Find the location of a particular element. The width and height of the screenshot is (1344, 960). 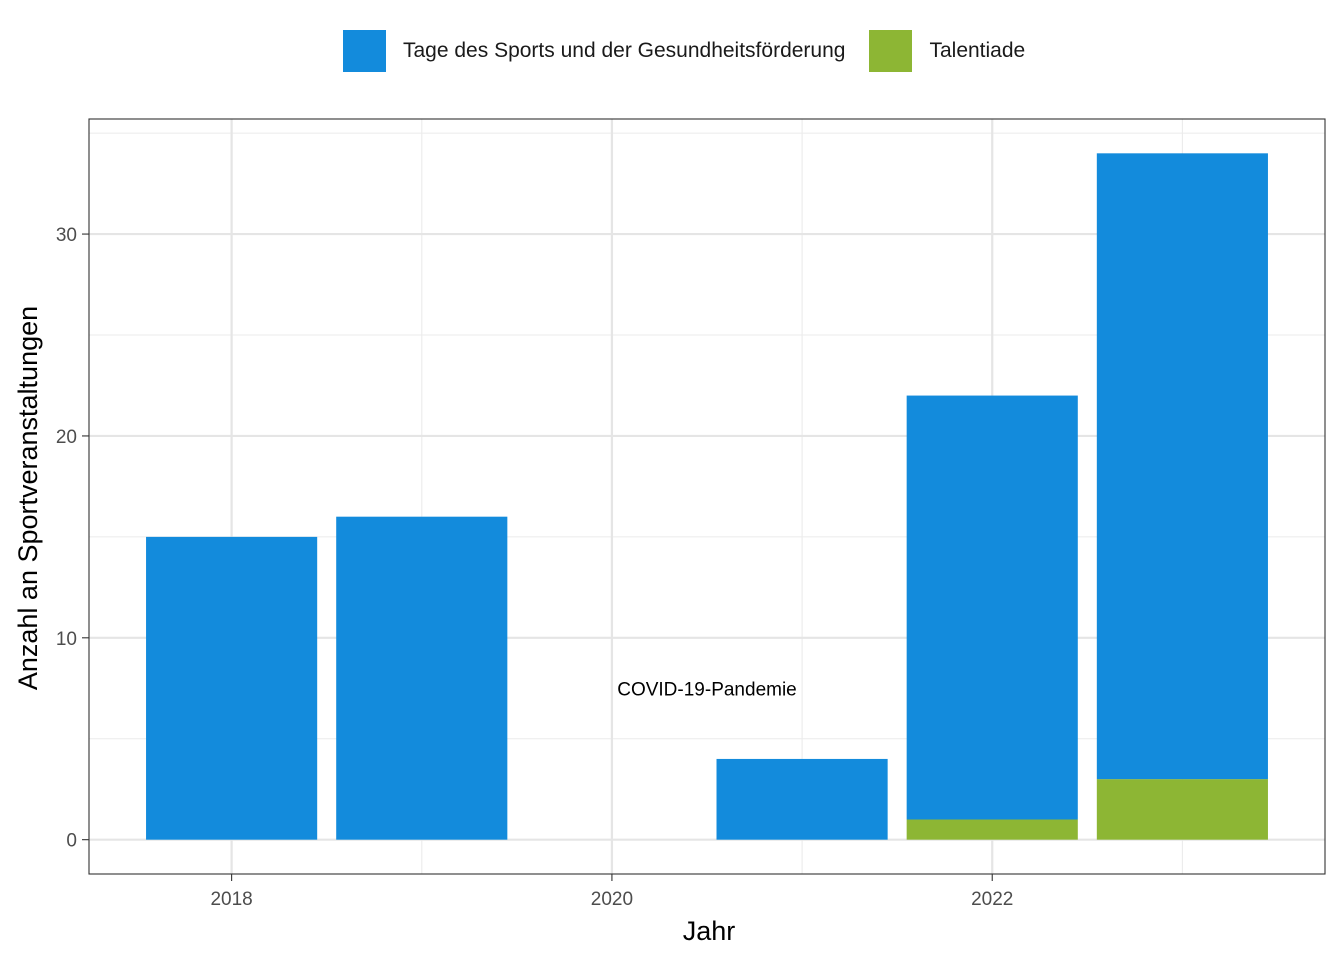

y-tick-label: 10 is located at coordinates (66, 639).